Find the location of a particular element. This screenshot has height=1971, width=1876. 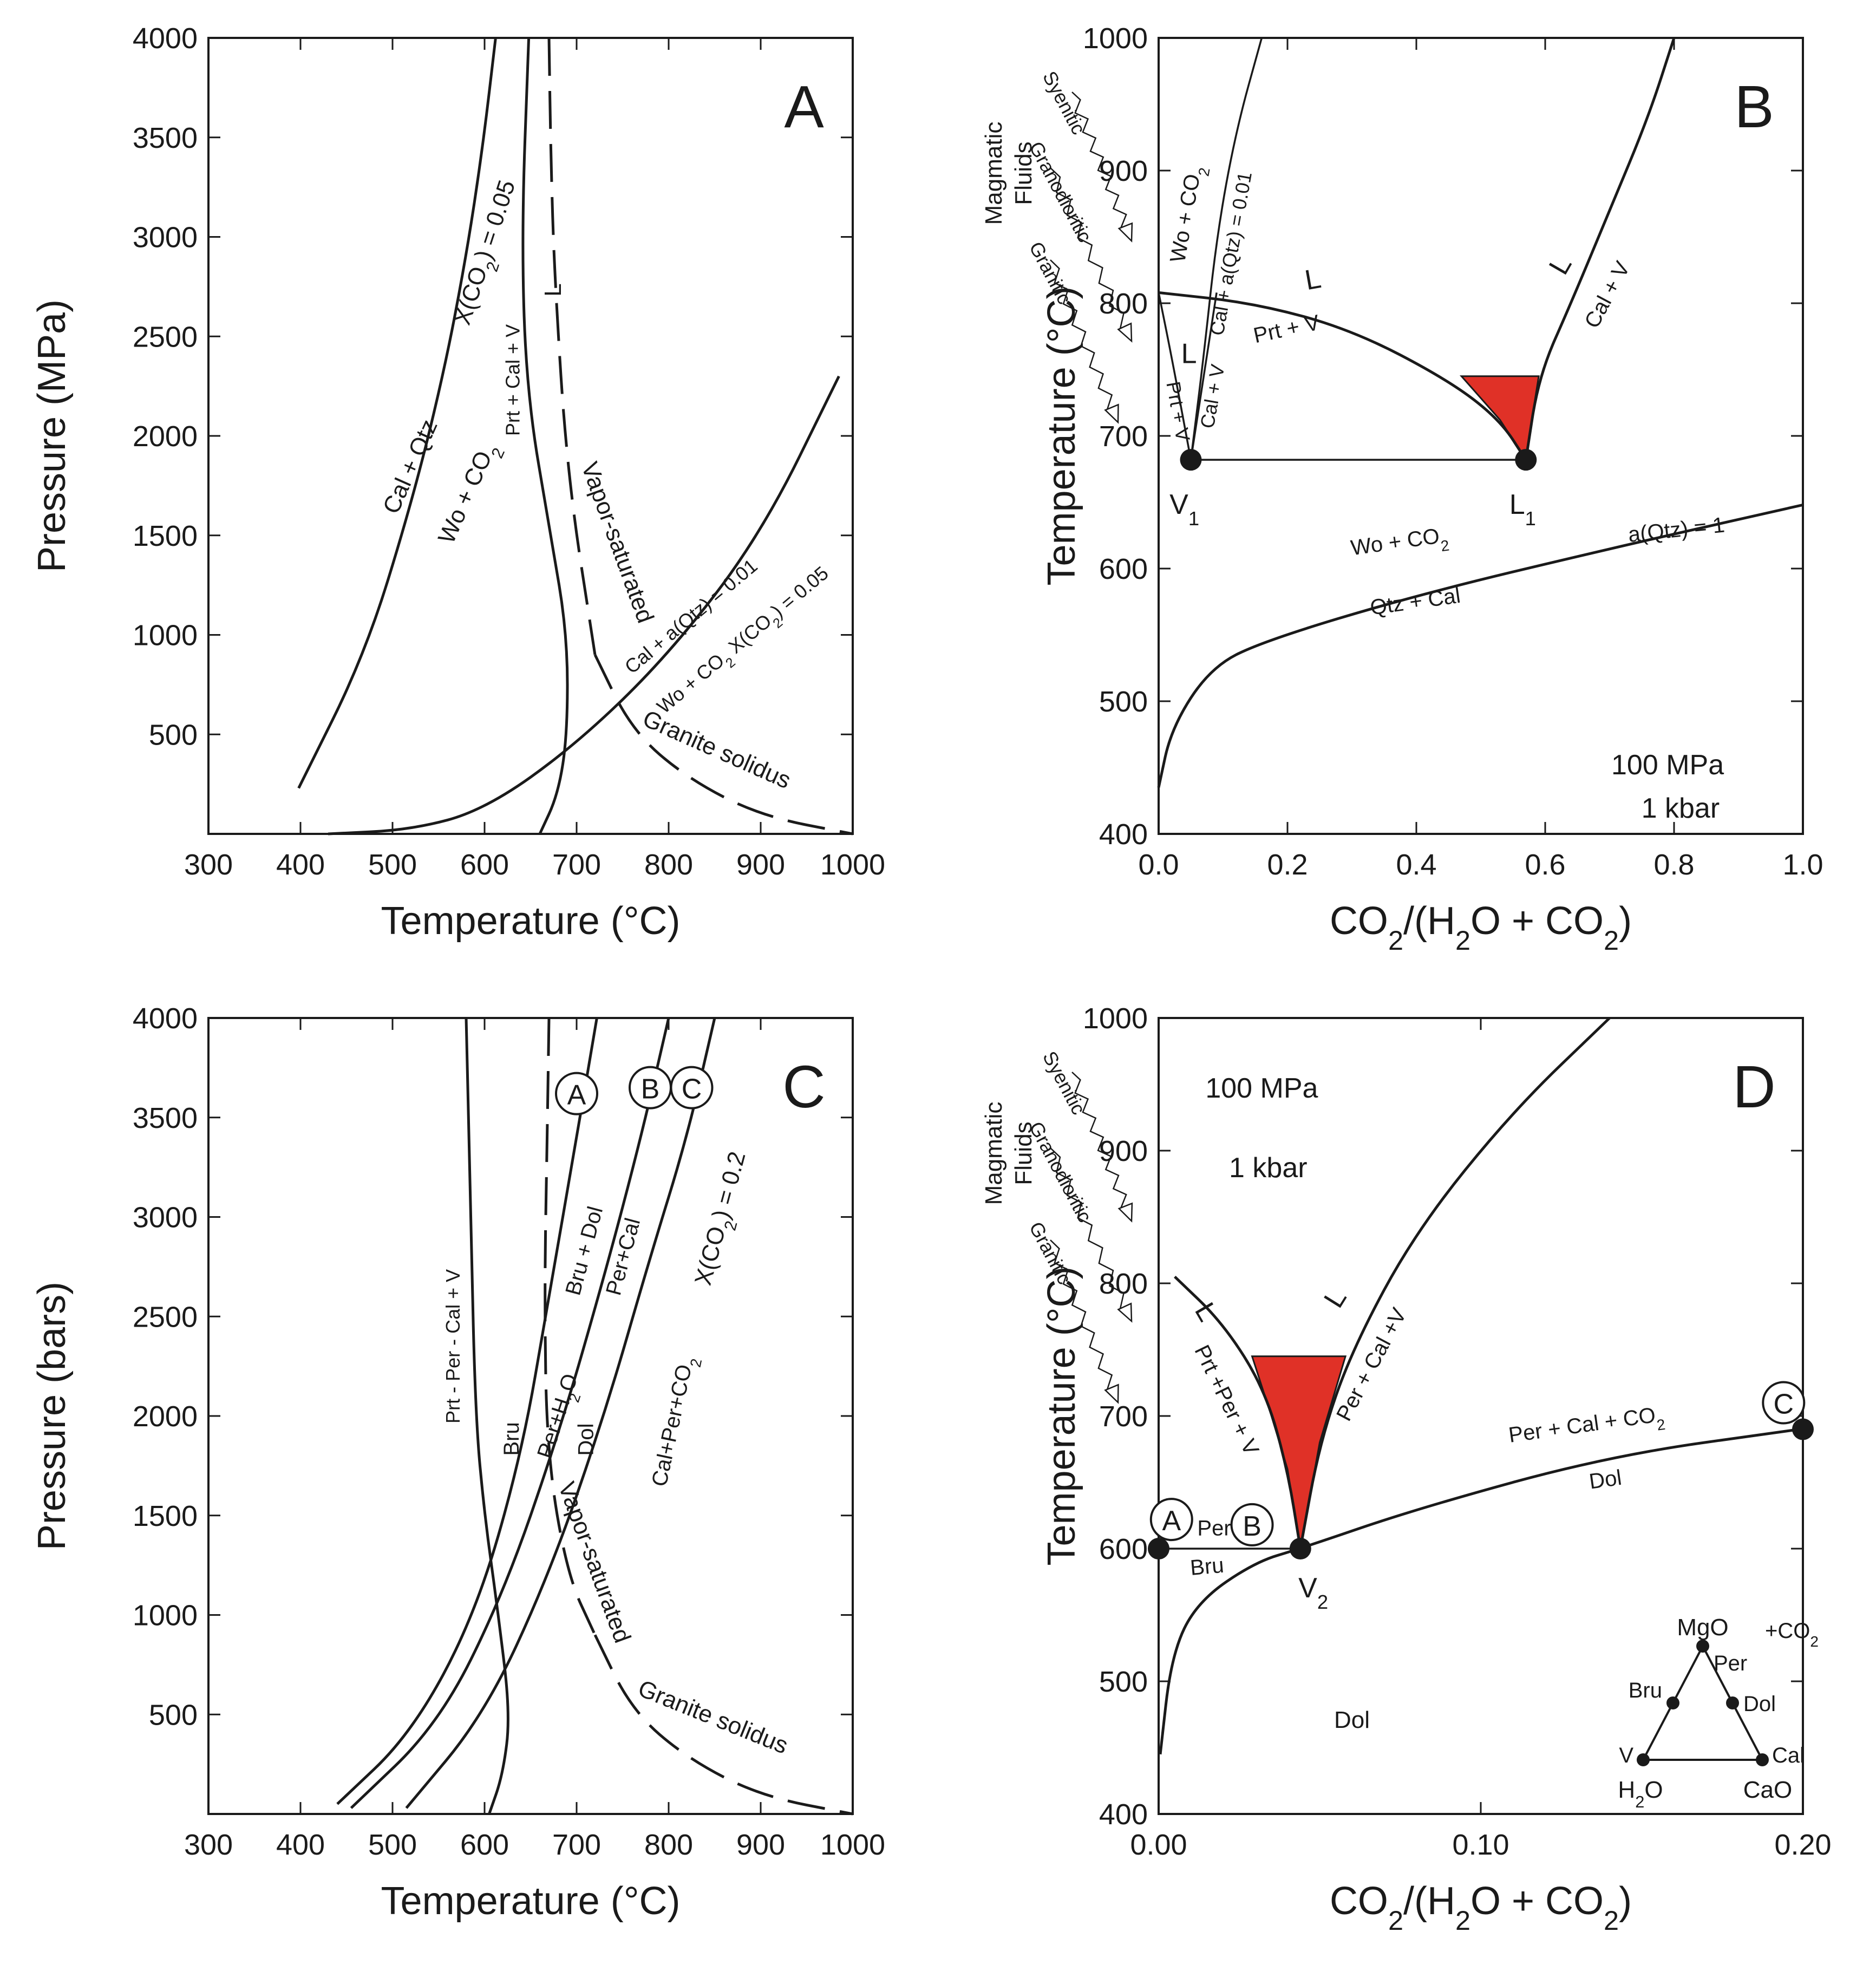

magmatic-label: Magmatic is located at coordinates (994, 173).